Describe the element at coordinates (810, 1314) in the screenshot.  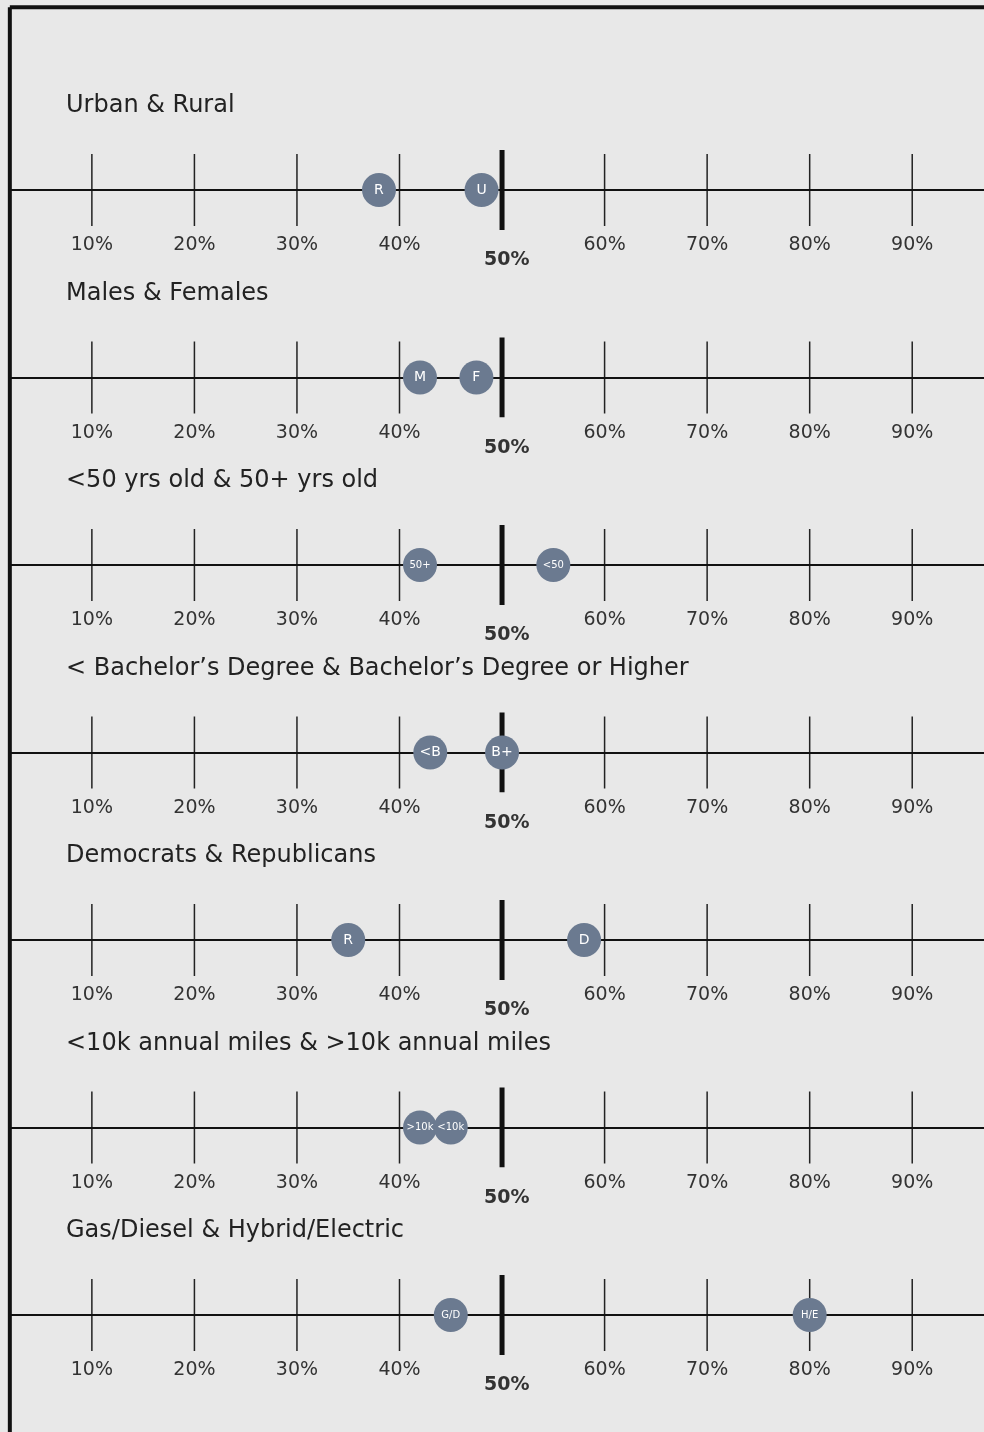
I see `series-label: H/E` at that location.